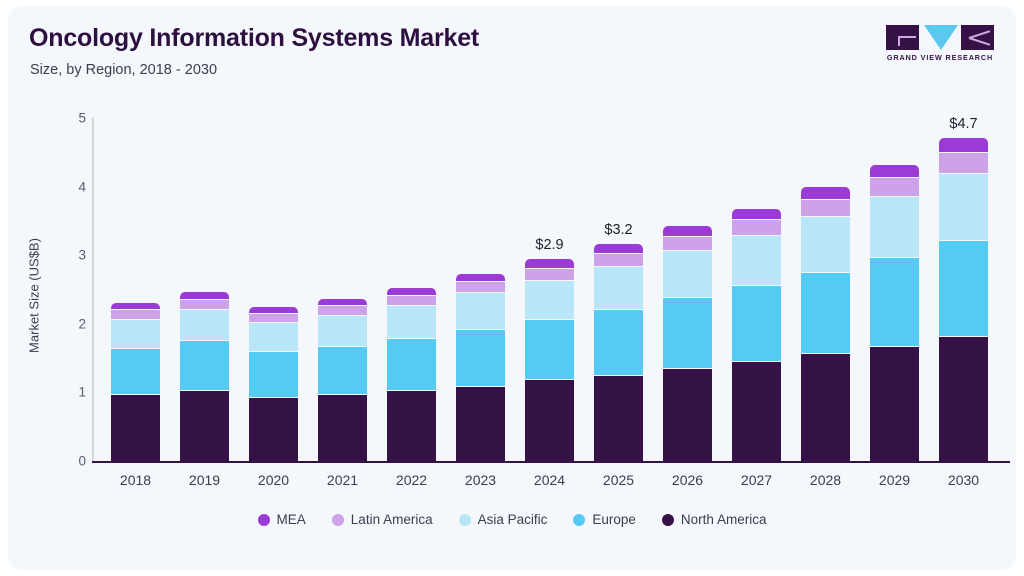 The image size is (1024, 576). Describe the element at coordinates (894, 480) in the screenshot. I see `x-axis-tick-label: 2029` at that location.